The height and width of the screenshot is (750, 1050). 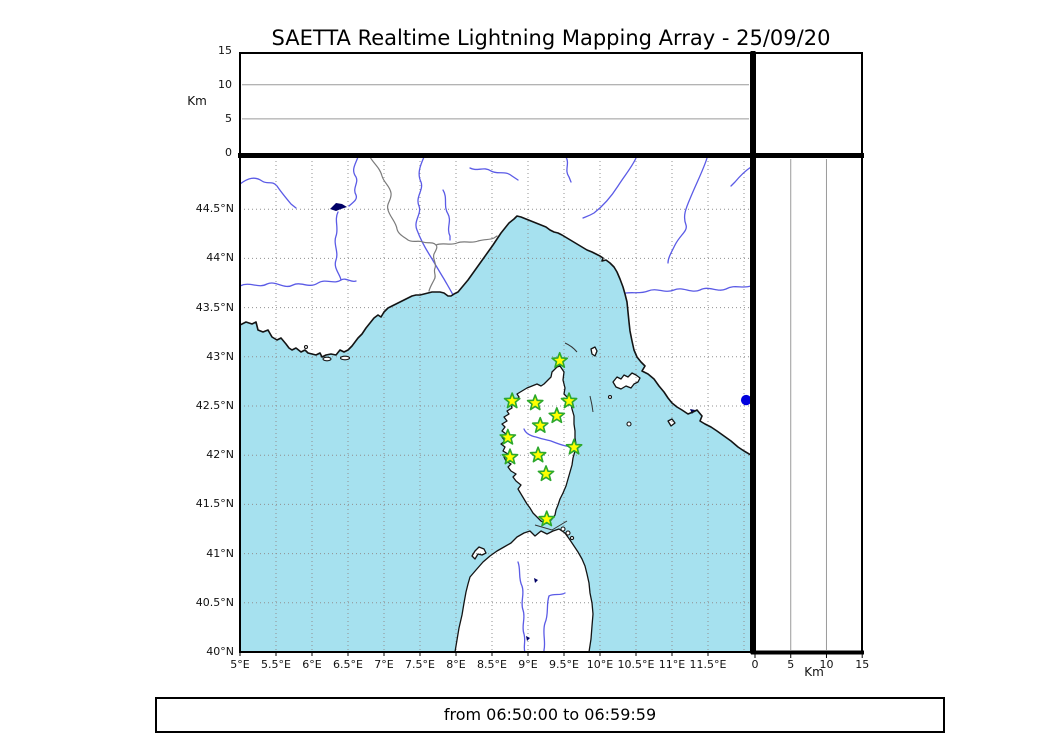 I want to click on river-golo, so click(x=548, y=438).